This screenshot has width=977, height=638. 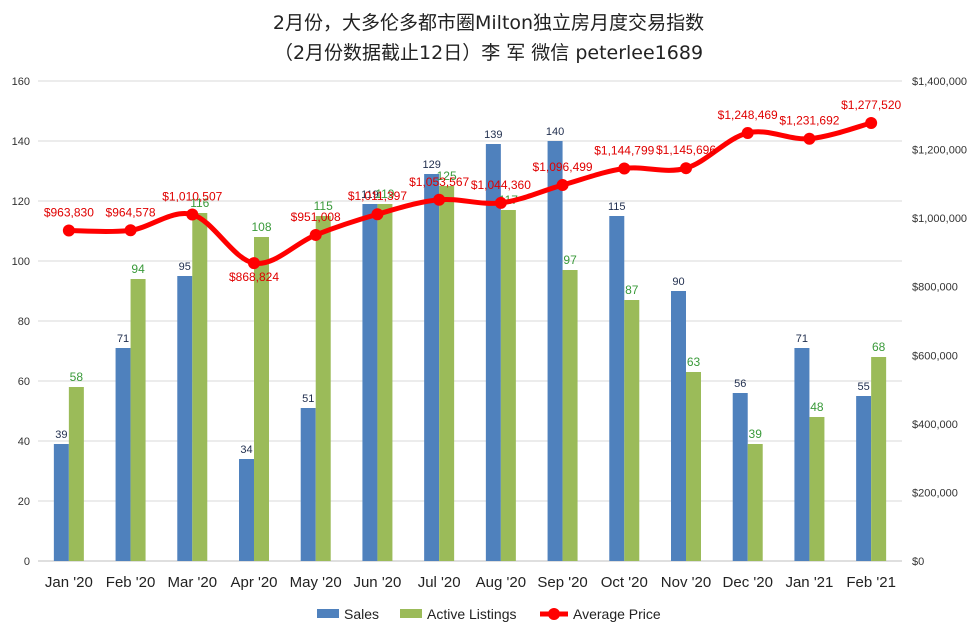 I want to click on data-label-sales: 51, so click(x=308, y=399).